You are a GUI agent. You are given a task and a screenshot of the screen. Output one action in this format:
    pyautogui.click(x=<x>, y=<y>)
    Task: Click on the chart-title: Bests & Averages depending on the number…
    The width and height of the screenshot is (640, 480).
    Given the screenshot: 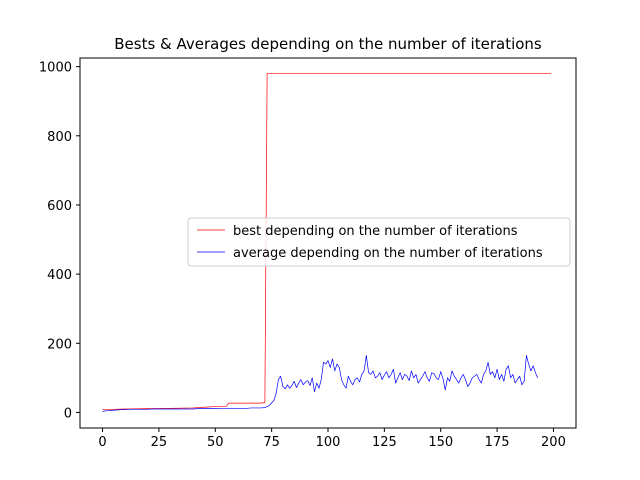 What is the action you would take?
    pyautogui.click(x=328, y=44)
    